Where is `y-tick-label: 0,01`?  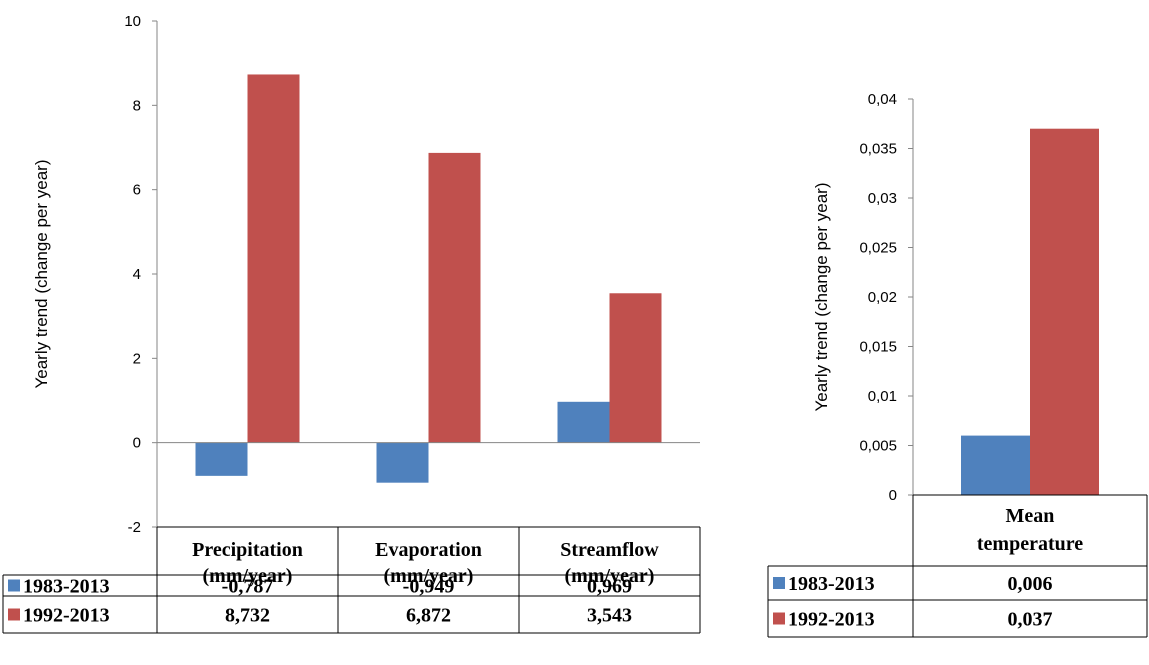 y-tick-label: 0,01 is located at coordinates (882, 396).